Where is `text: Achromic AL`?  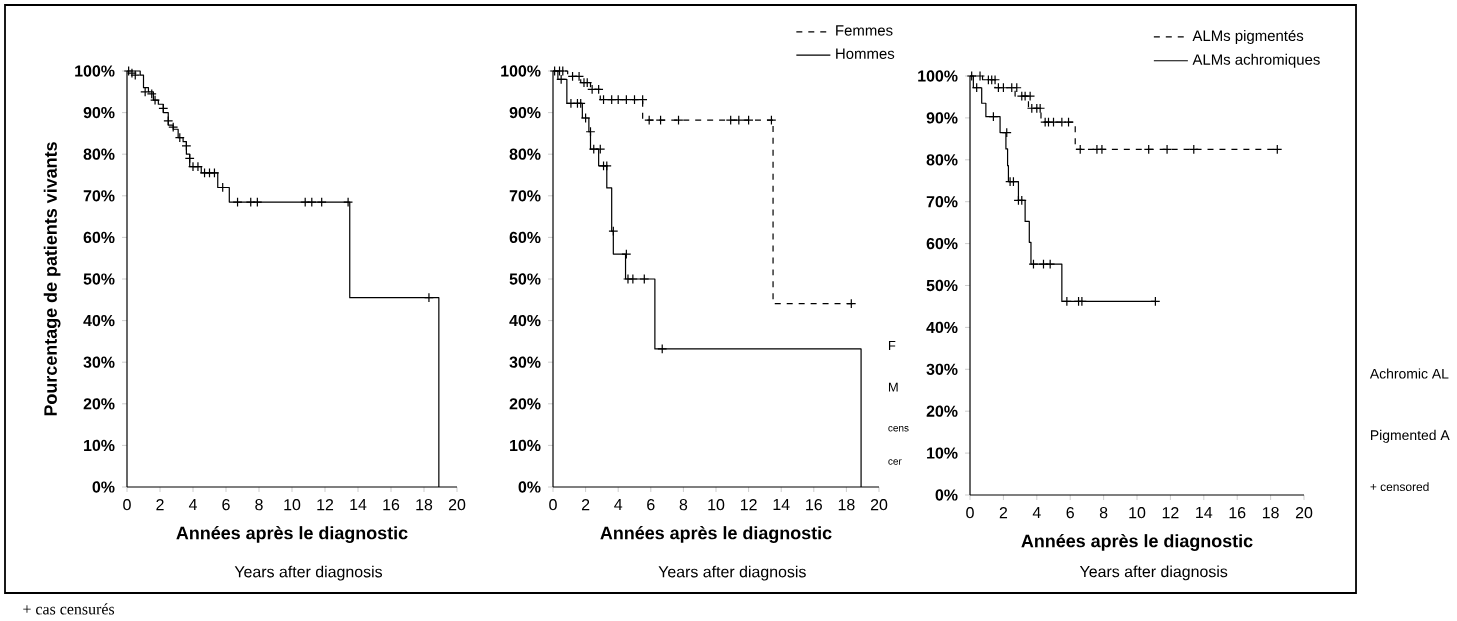
text: Achromic AL is located at coordinates (1409, 373).